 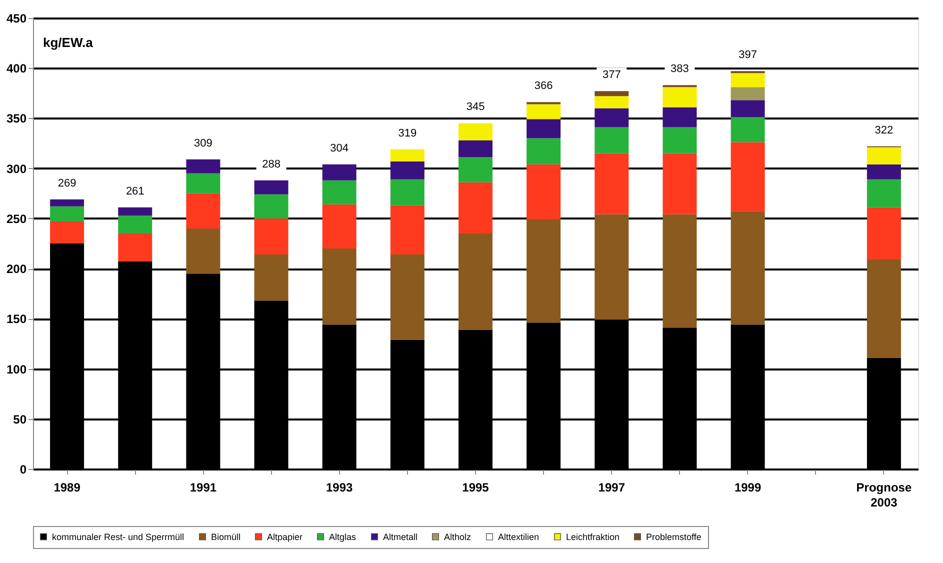 I want to click on total-label: 377, so click(x=611, y=75).